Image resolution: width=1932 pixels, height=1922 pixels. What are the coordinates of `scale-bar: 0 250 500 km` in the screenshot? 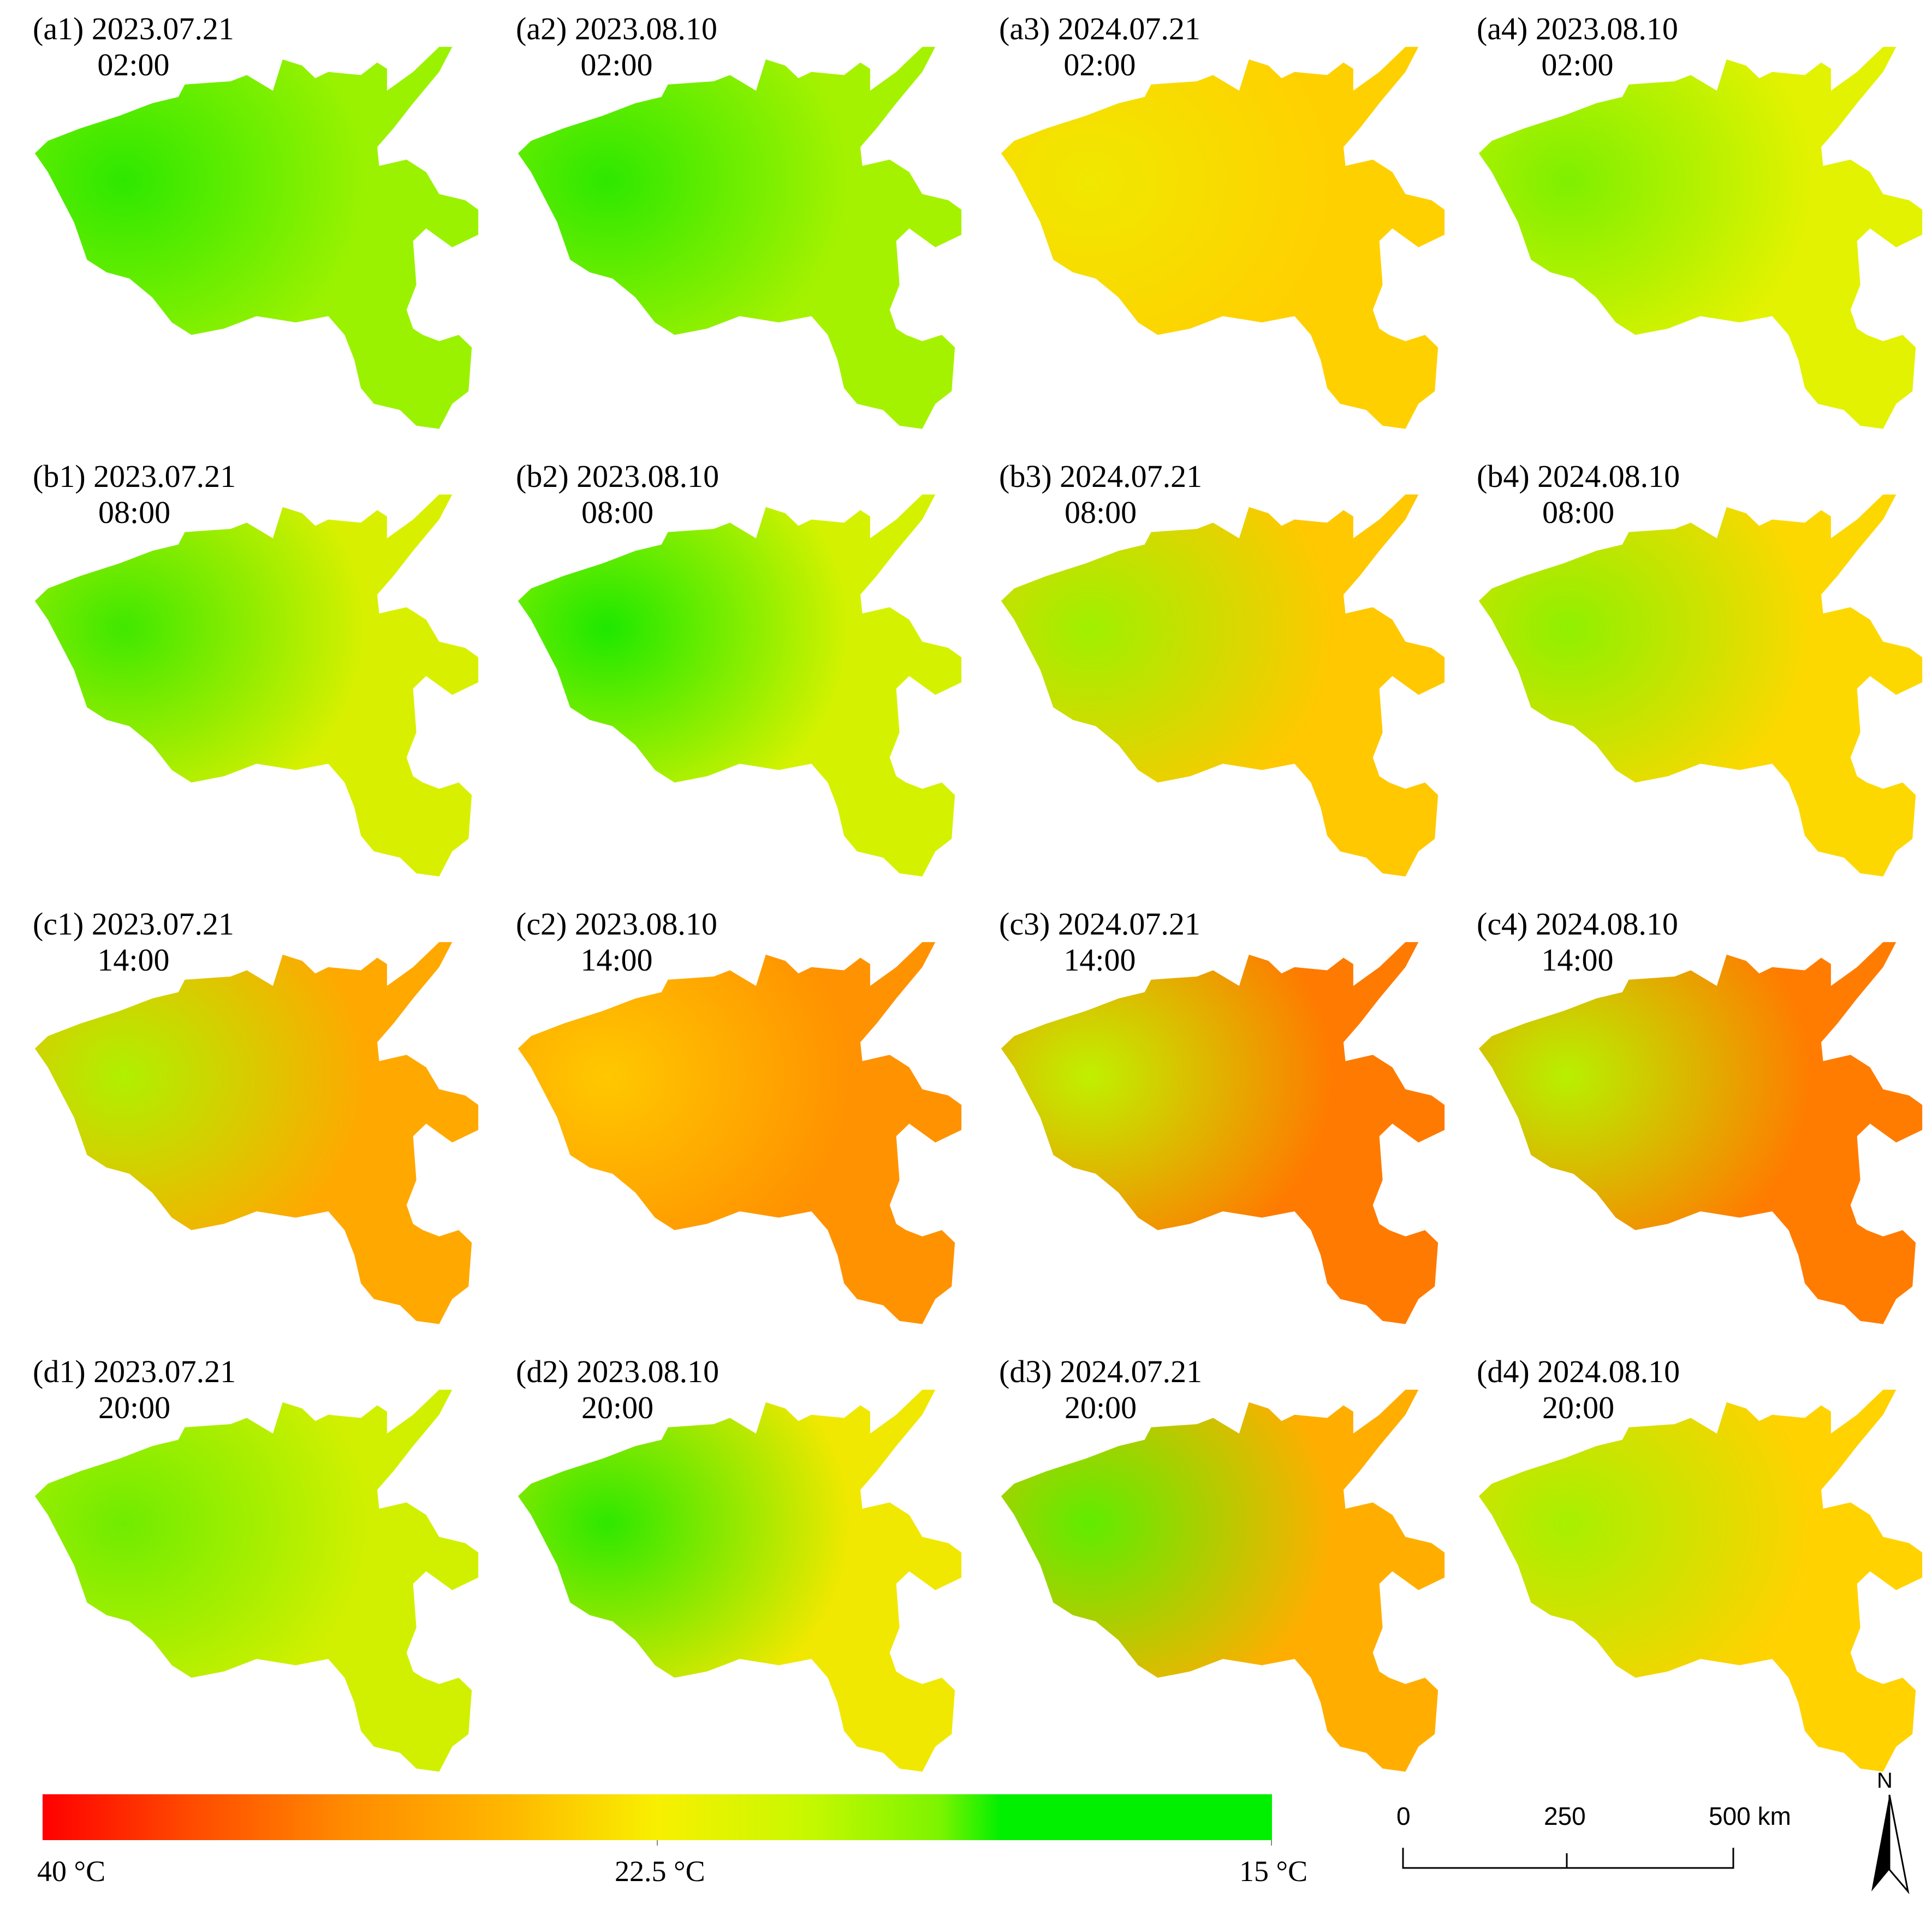 It's located at (1594, 1839).